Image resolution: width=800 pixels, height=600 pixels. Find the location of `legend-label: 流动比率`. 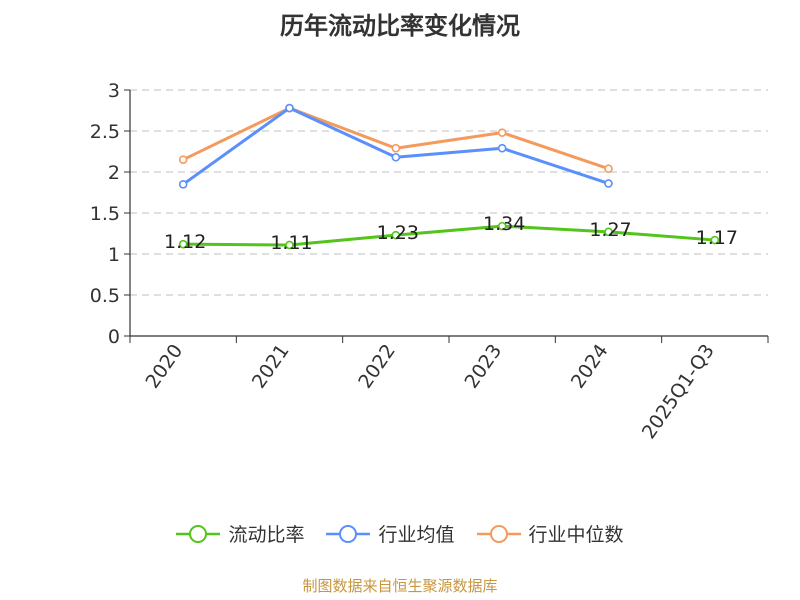

legend-label: 流动比率 is located at coordinates (266, 535).